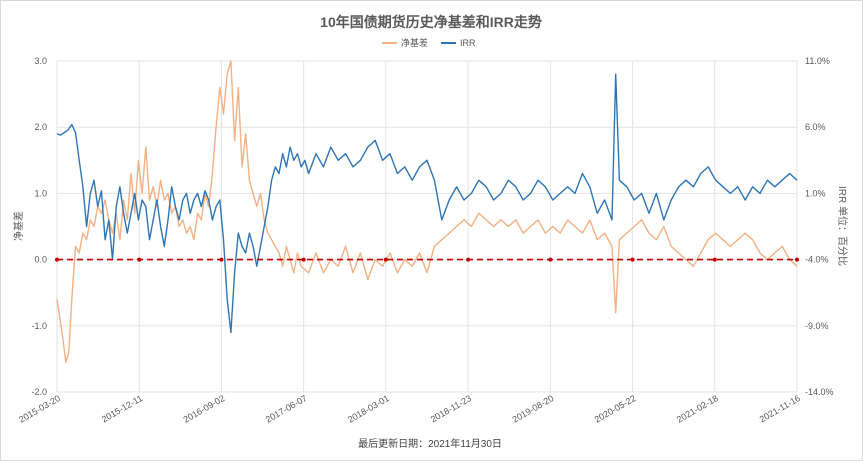 The height and width of the screenshot is (461, 863). I want to click on left-tick-label: -1.0, so click(39, 326).